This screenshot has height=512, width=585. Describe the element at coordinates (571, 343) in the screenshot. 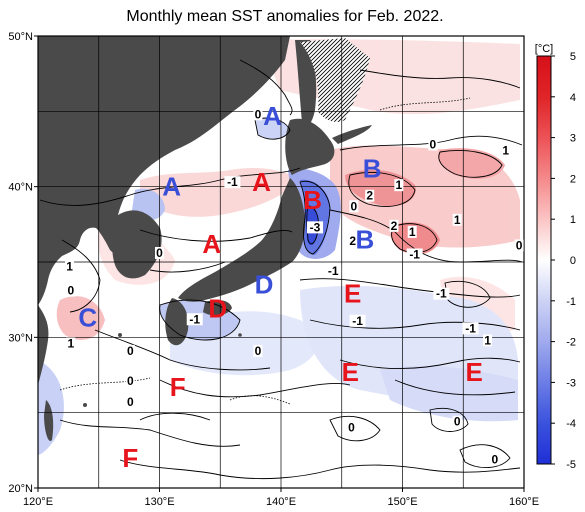

I see `colorbar-tick-label: -2` at that location.